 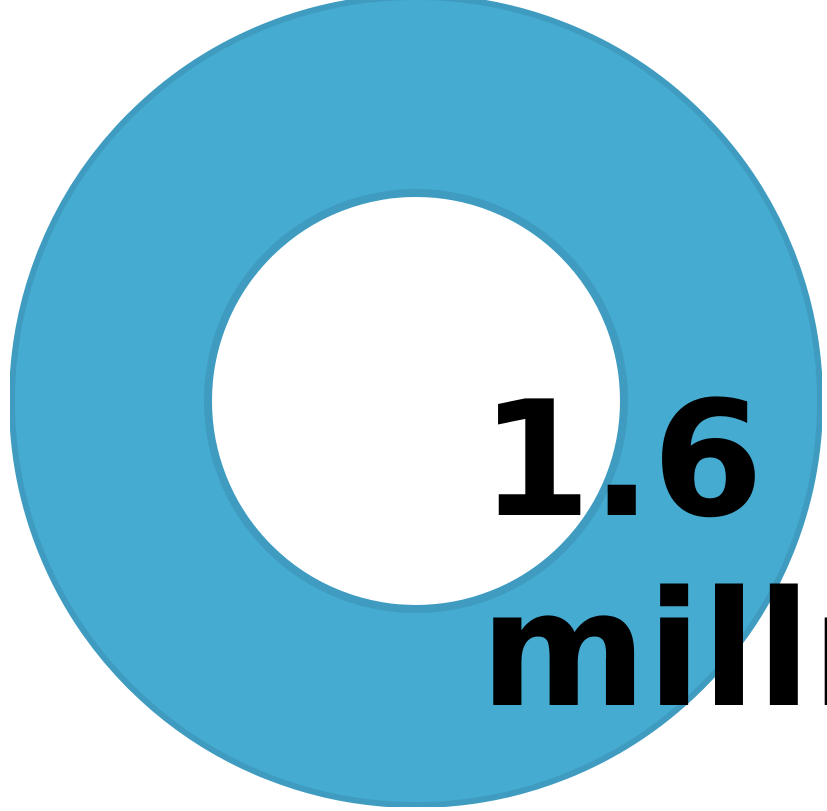 I want to click on stat-value: 1.6, so click(x=622, y=459).